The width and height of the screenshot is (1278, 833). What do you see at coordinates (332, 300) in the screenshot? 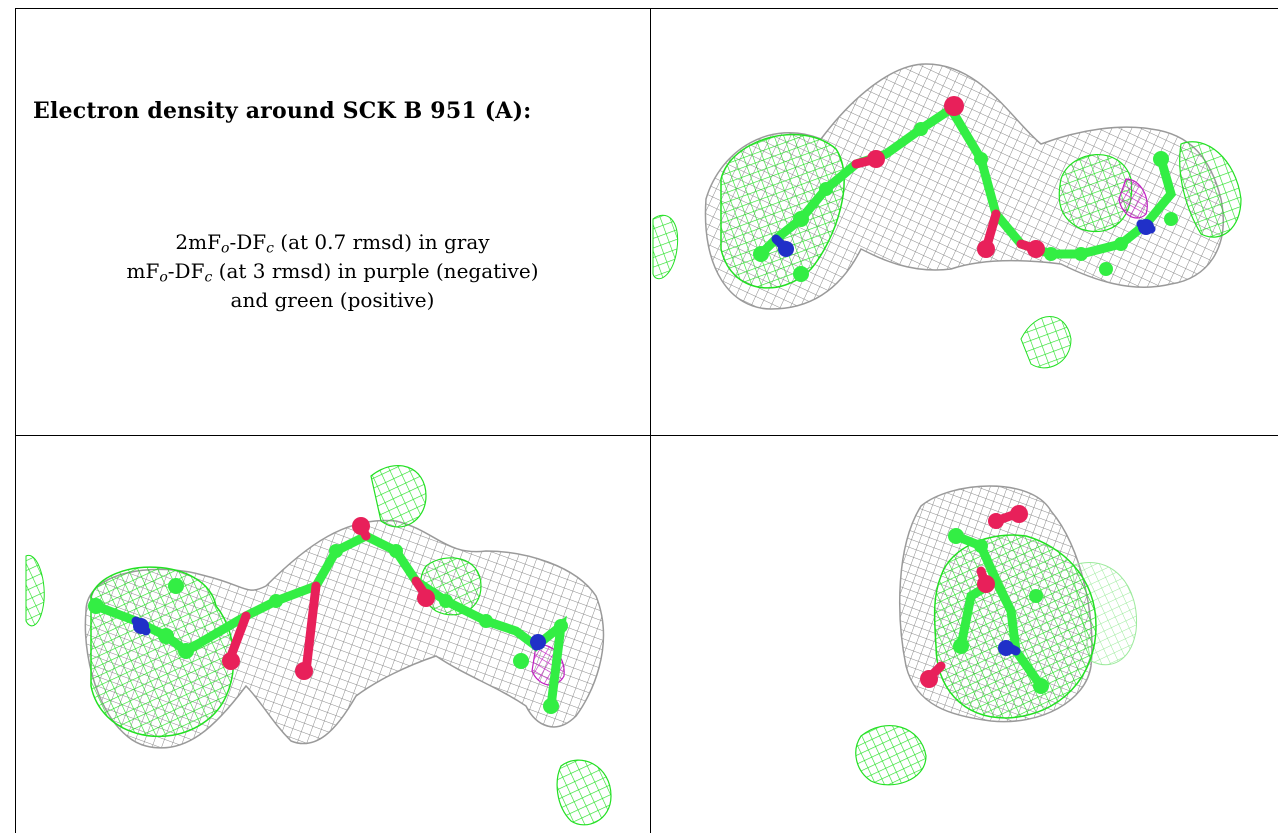
I see `caption-line-green: and green (positive)` at bounding box center [332, 300].